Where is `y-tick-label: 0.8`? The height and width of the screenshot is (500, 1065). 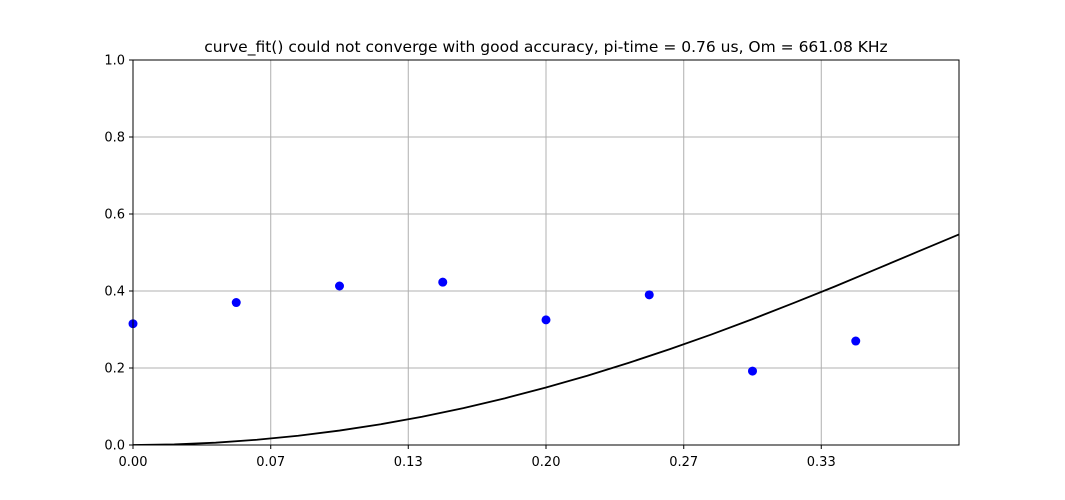
y-tick-label: 0.8 is located at coordinates (114, 138).